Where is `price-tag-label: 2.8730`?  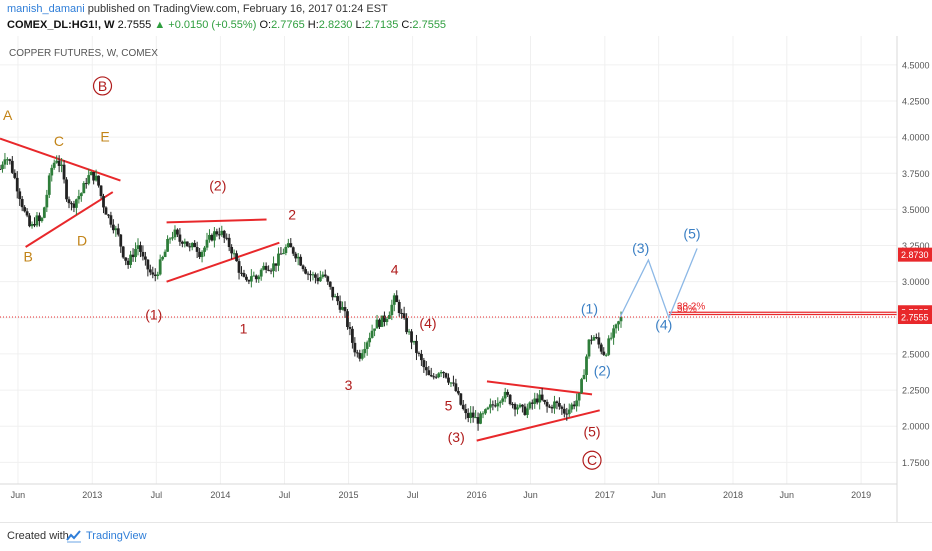 price-tag-label: 2.8730 is located at coordinates (915, 255).